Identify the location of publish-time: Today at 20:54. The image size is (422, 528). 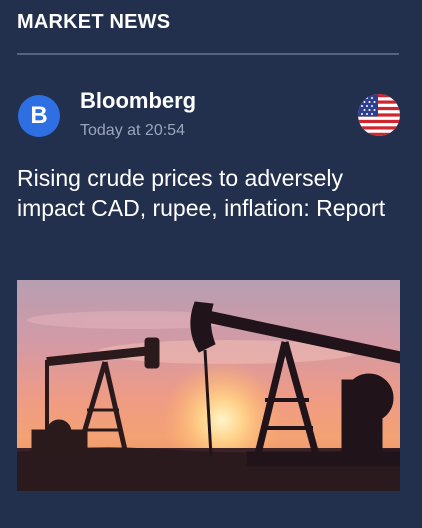
(132, 131).